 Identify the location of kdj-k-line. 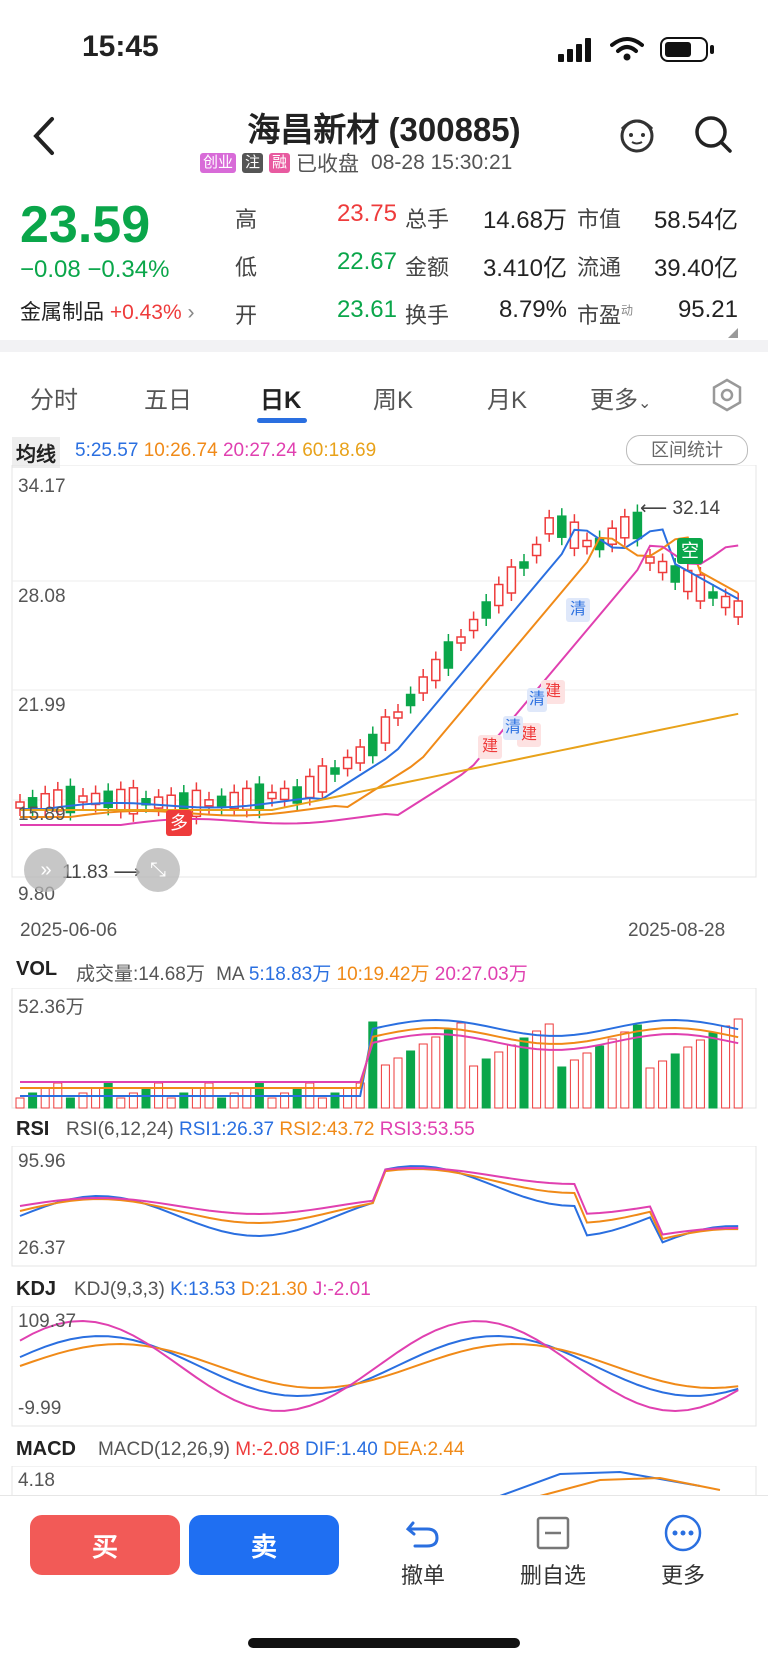
(379, 1366).